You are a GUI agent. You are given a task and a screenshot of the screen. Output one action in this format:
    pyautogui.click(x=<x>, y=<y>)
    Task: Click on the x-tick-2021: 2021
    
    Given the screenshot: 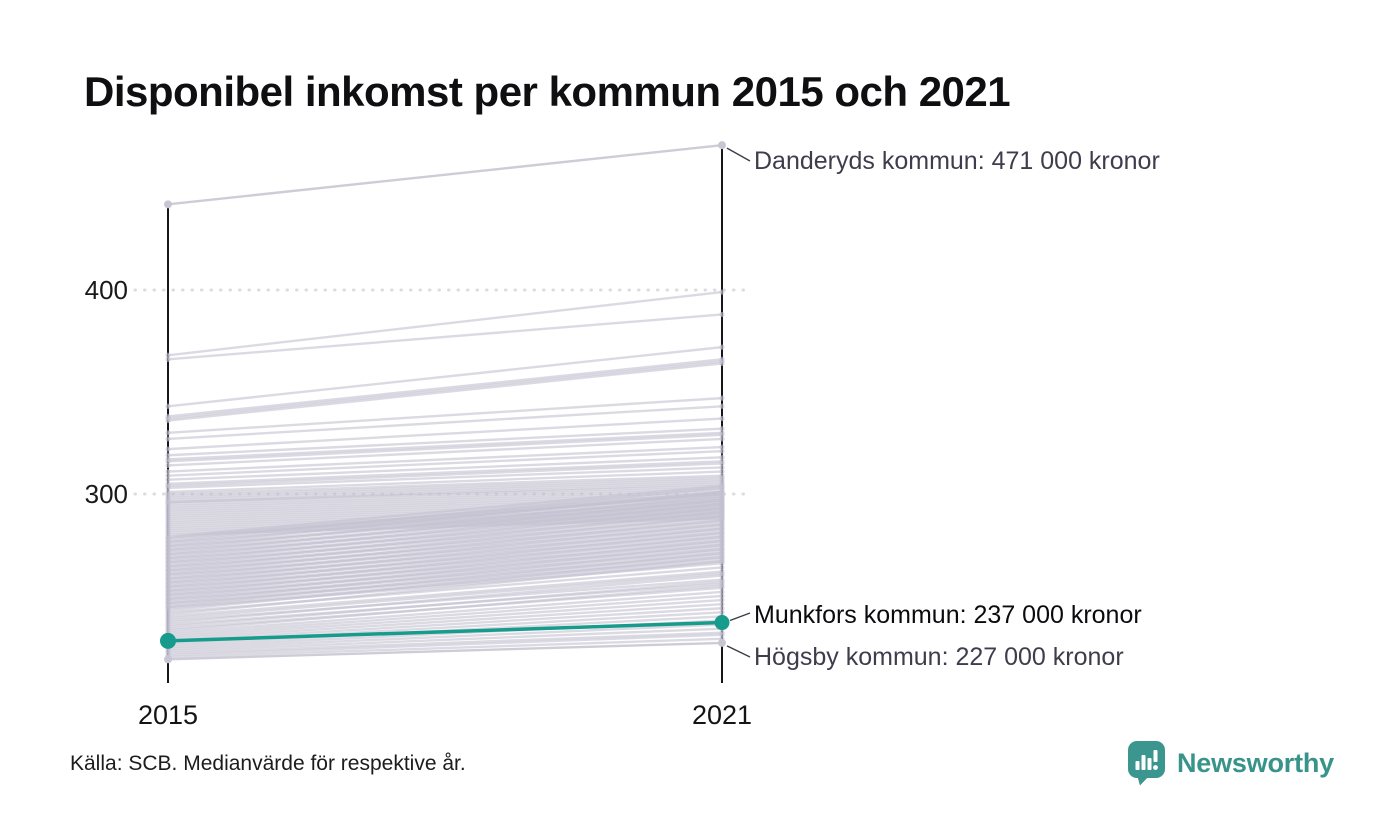 What is the action you would take?
    pyautogui.click(x=722, y=715)
    